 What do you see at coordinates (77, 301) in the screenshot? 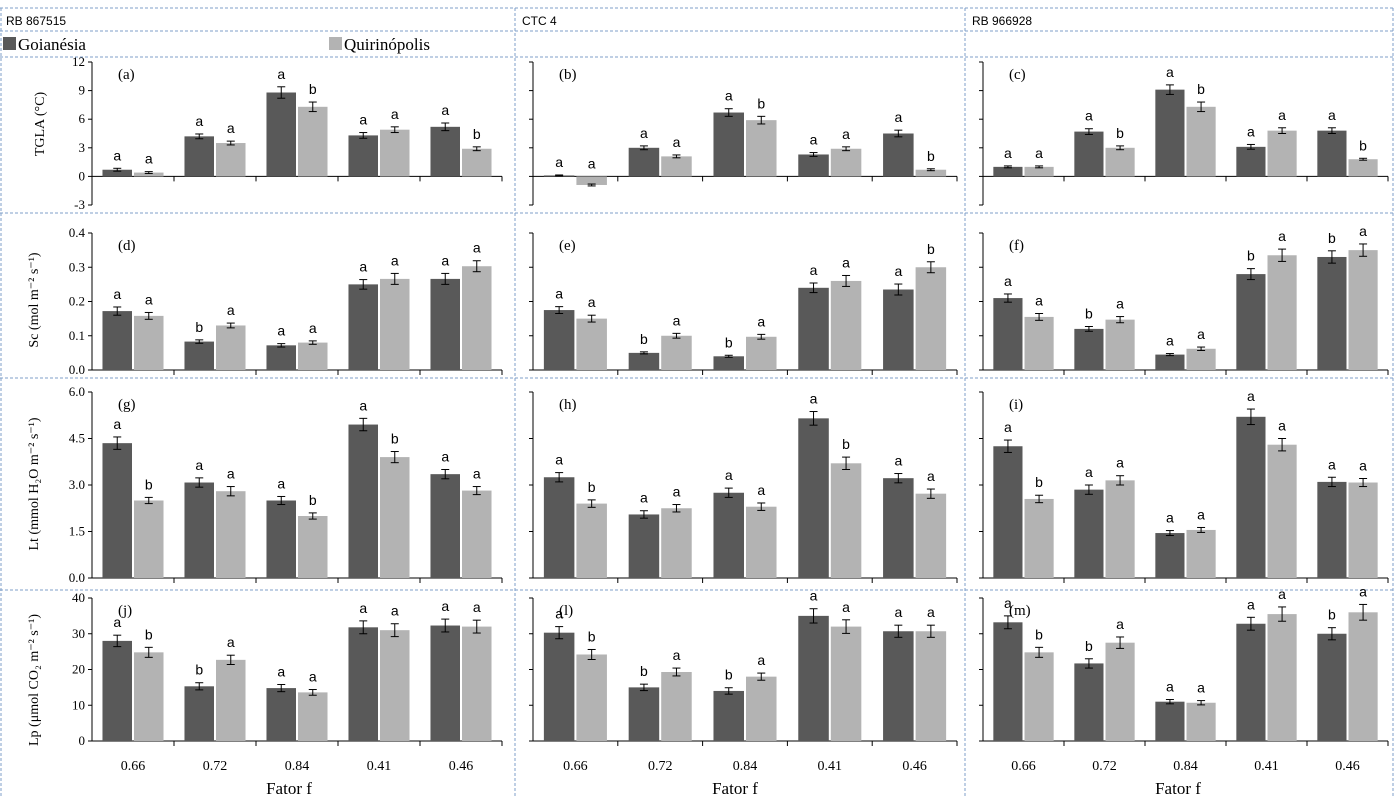
I see `y-tick-label: 0.2` at bounding box center [77, 301].